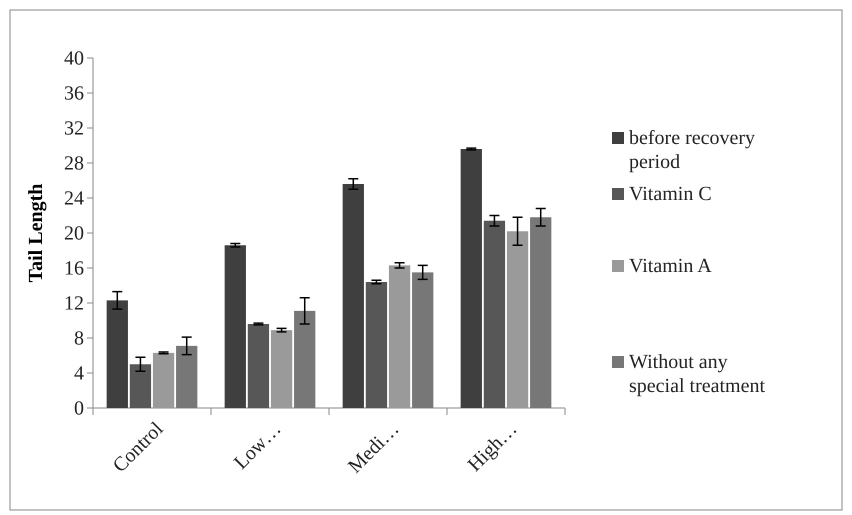 This screenshot has height=515, width=852. What do you see at coordinates (74, 163) in the screenshot?
I see `y-tick-label: 28` at bounding box center [74, 163].